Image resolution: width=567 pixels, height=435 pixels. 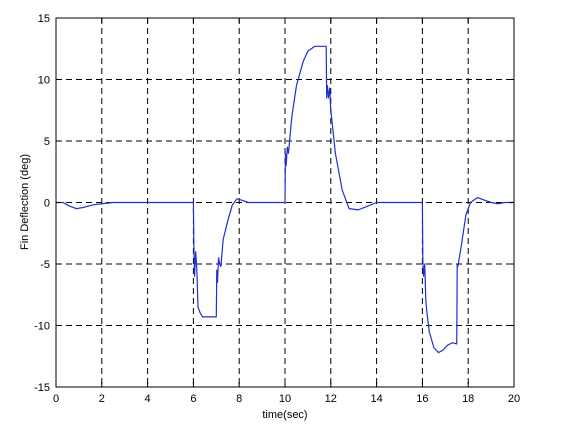 What do you see at coordinates (514, 399) in the screenshot?
I see `x-tick-label: 20` at bounding box center [514, 399].